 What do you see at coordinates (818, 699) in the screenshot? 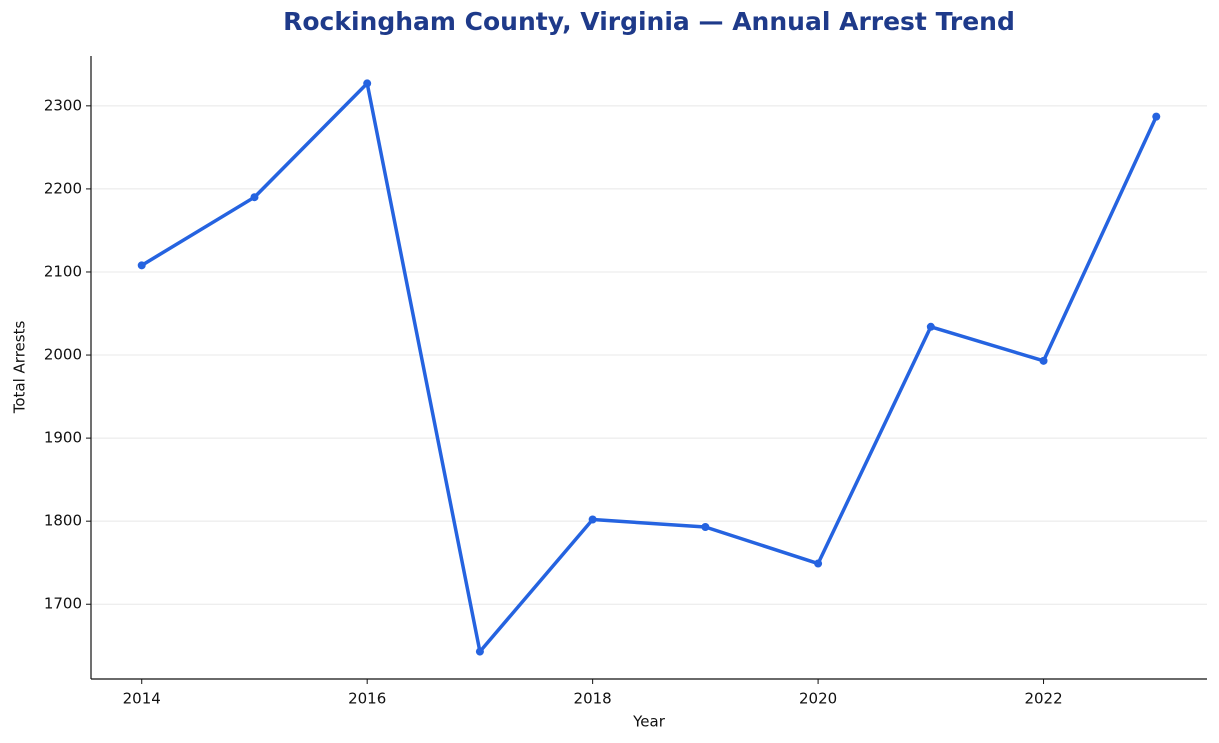
I see `x-tick-label: 2020` at bounding box center [818, 699].